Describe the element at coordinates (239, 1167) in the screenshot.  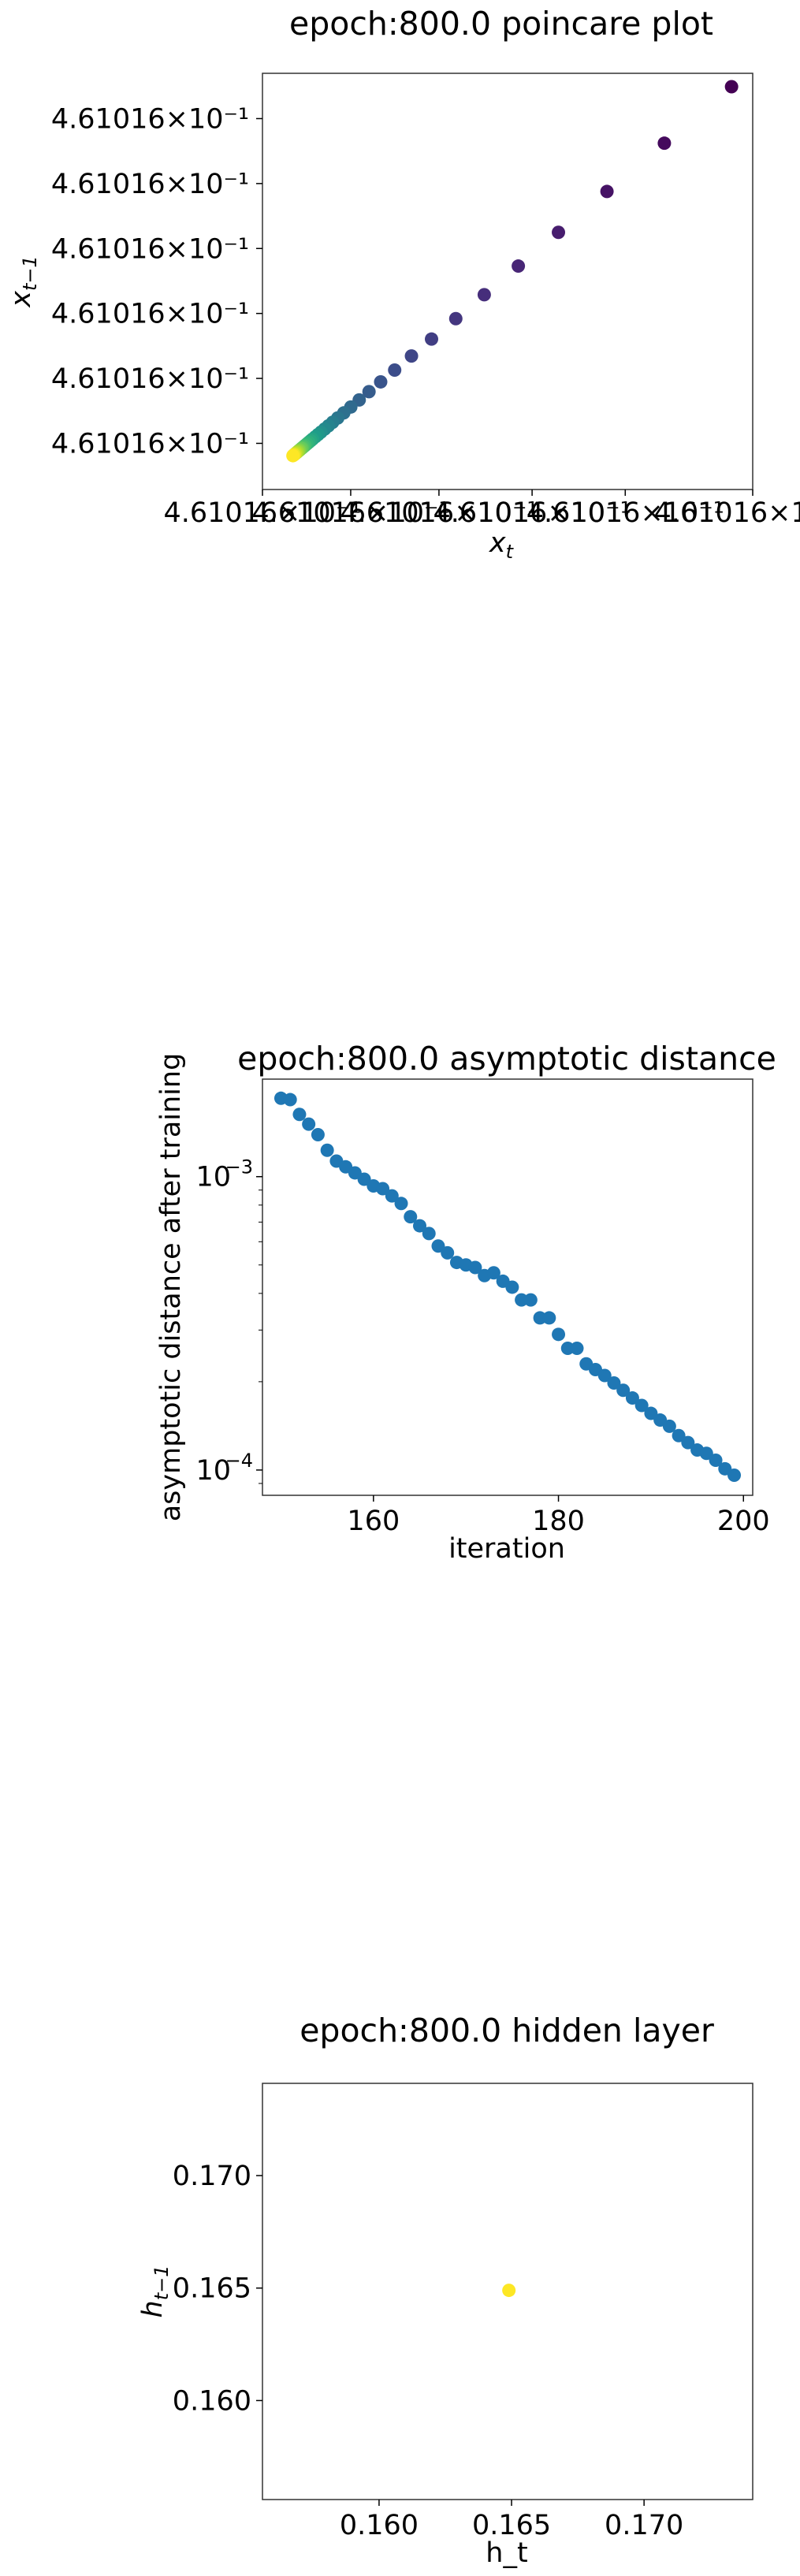
I see `asymptotic-y-tick-exponent: −3` at that location.